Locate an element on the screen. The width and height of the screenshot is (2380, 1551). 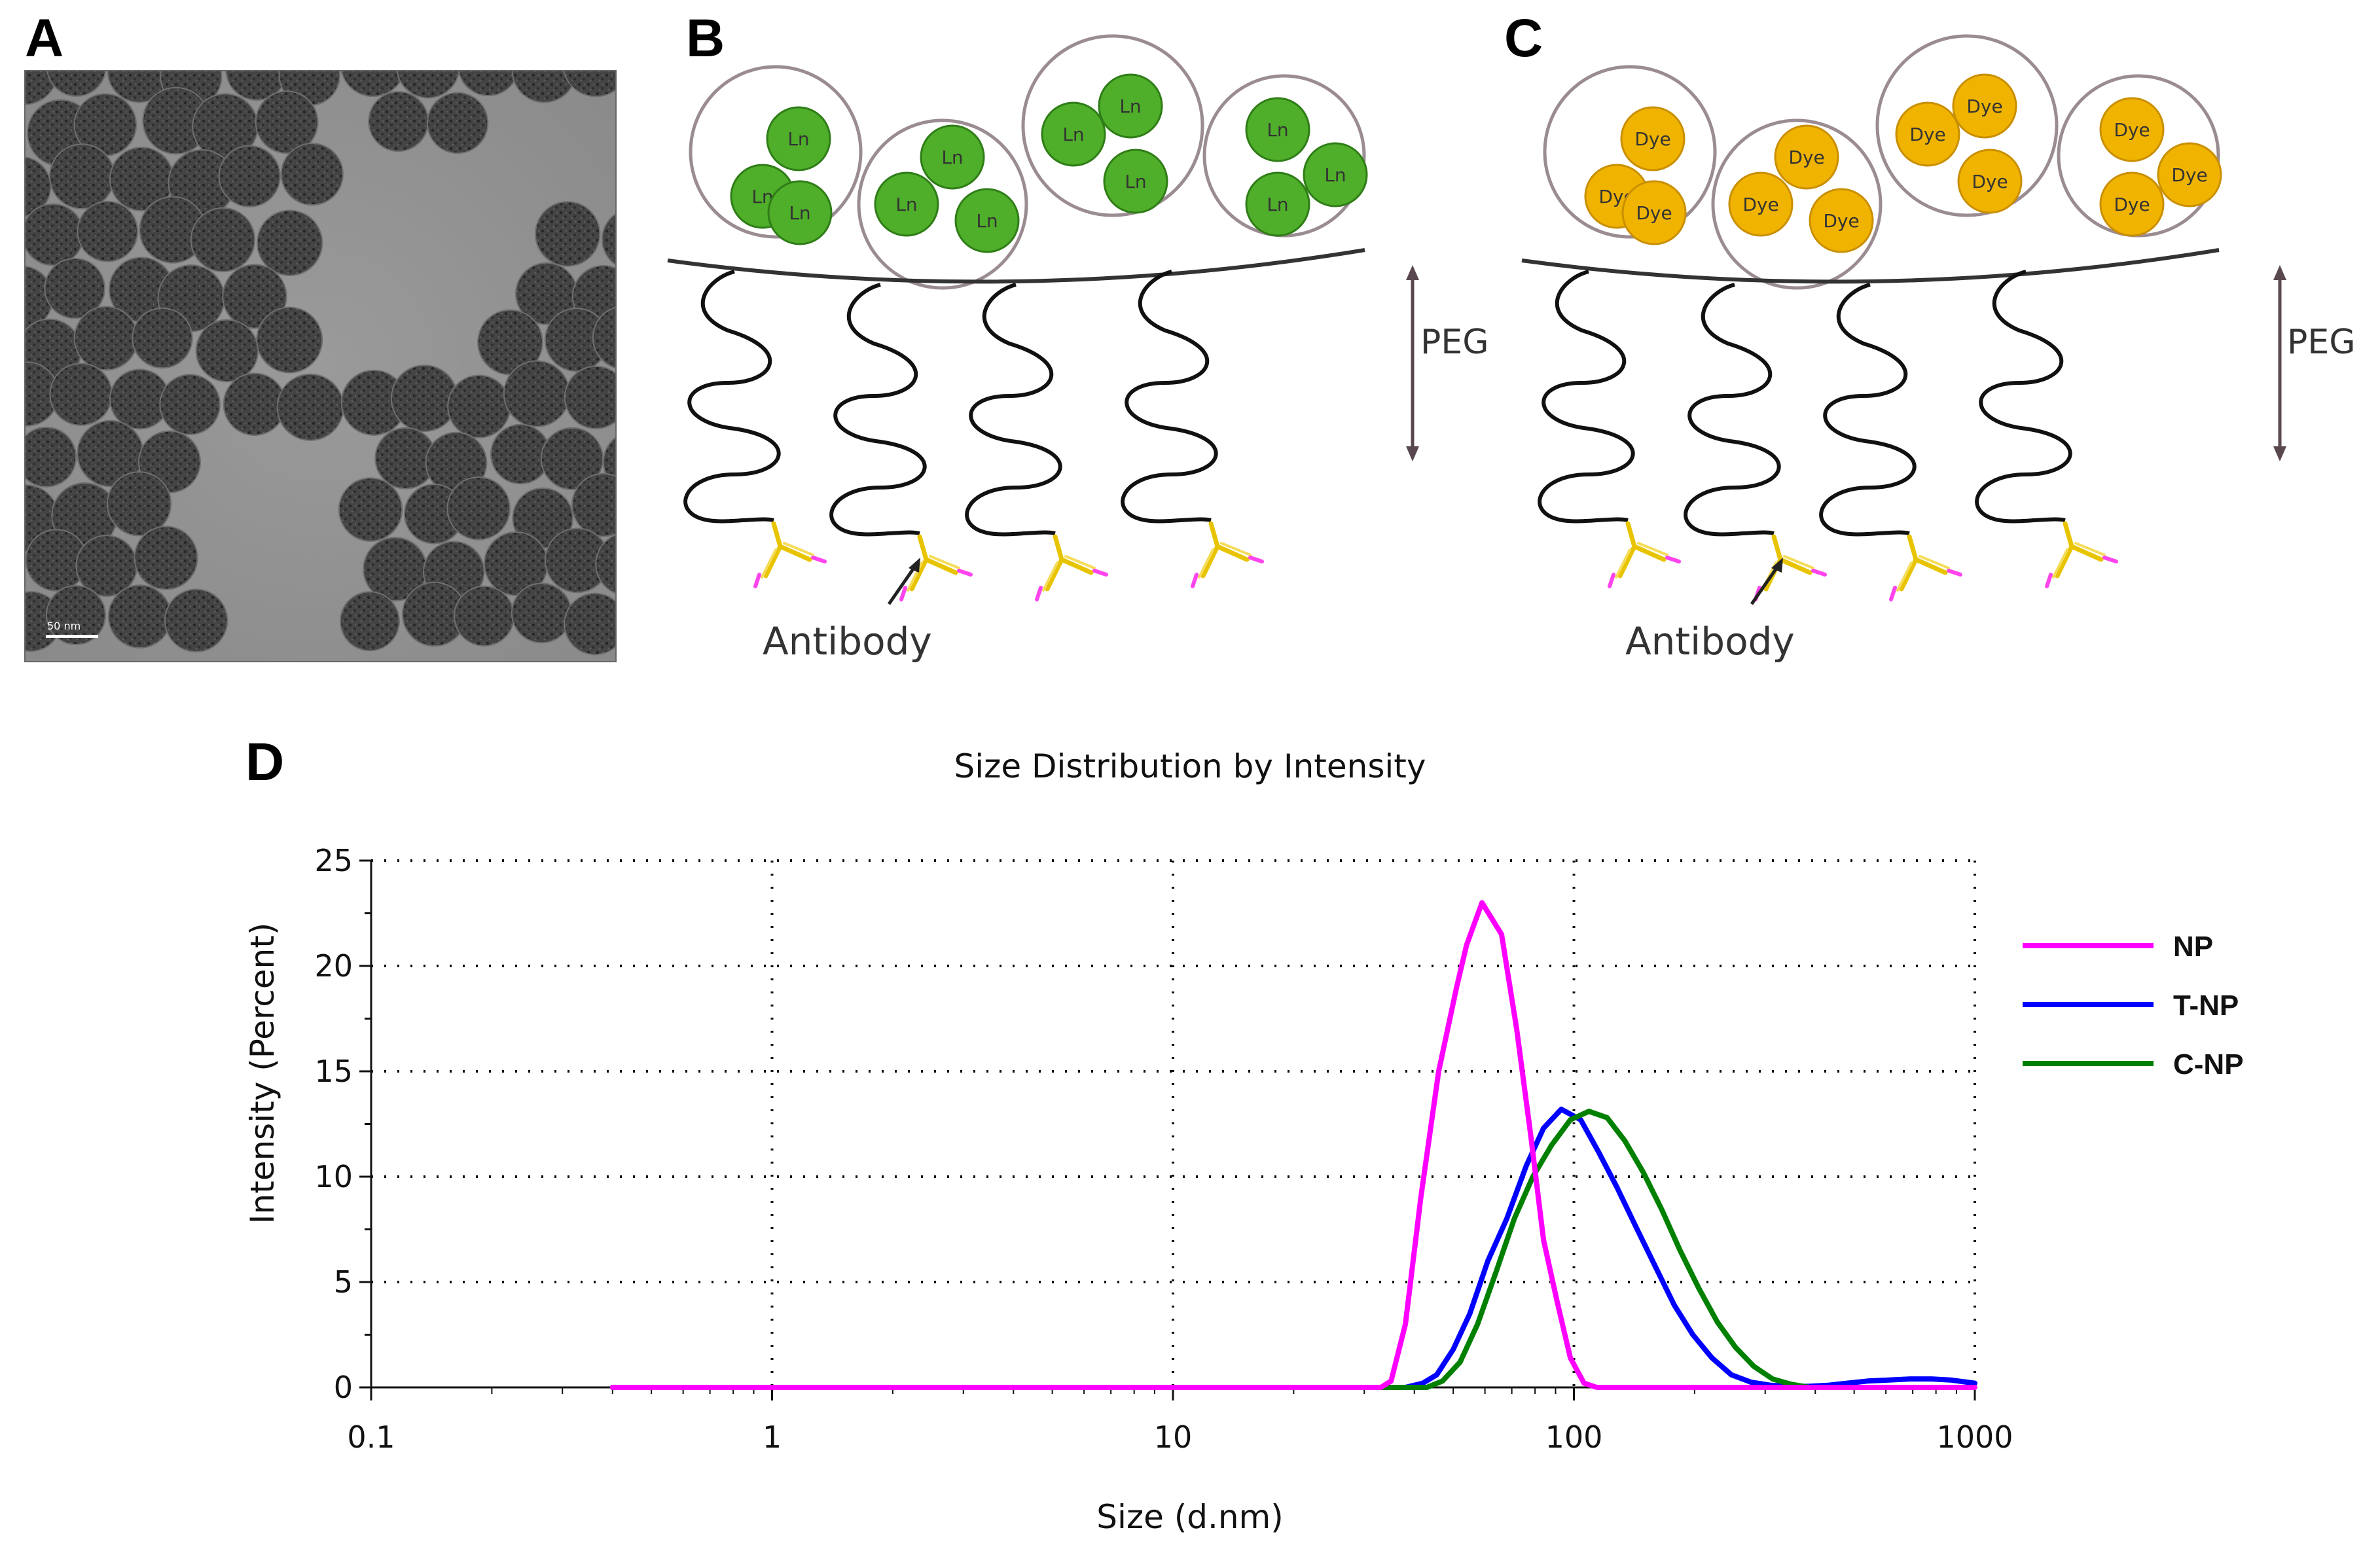
y-tick-label: 0 is located at coordinates (343, 1387).